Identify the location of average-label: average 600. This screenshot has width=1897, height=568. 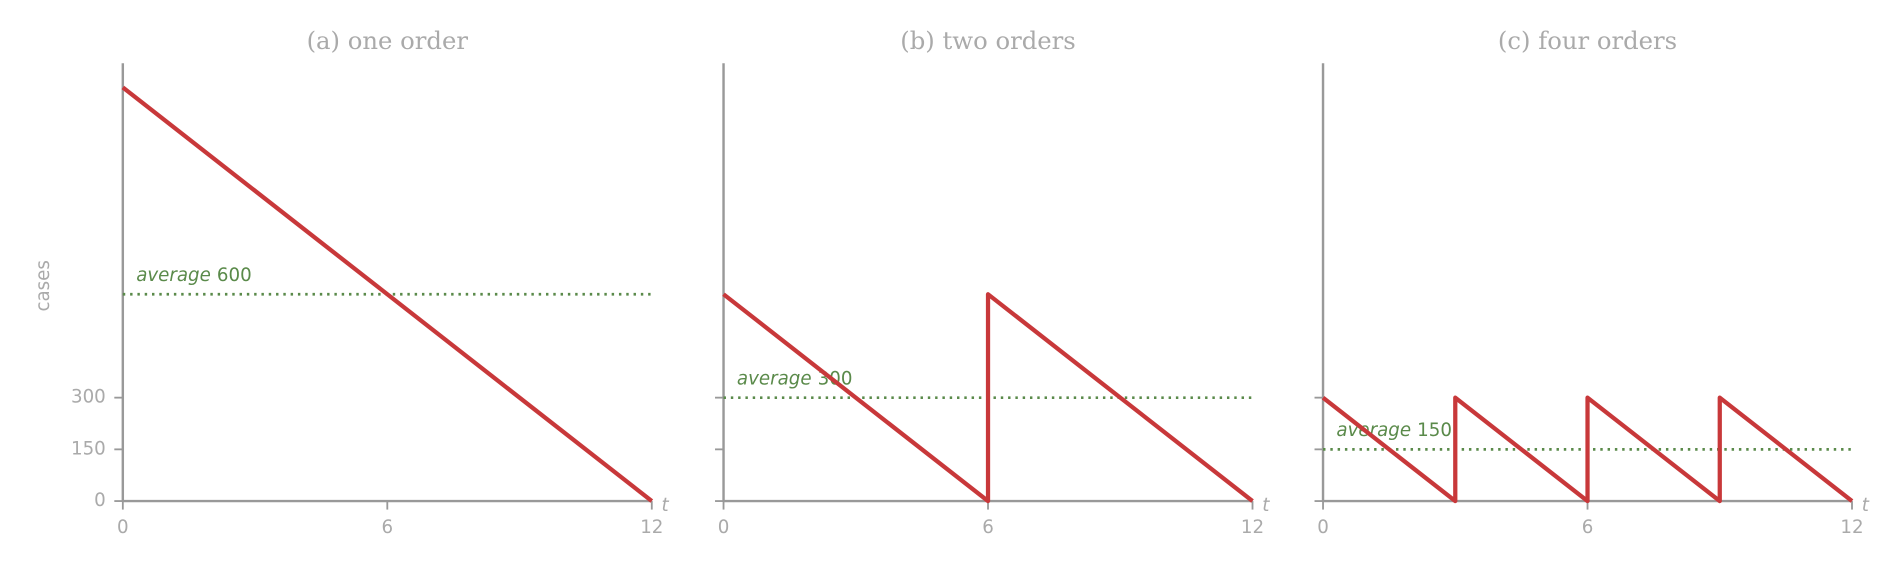
(194, 275).